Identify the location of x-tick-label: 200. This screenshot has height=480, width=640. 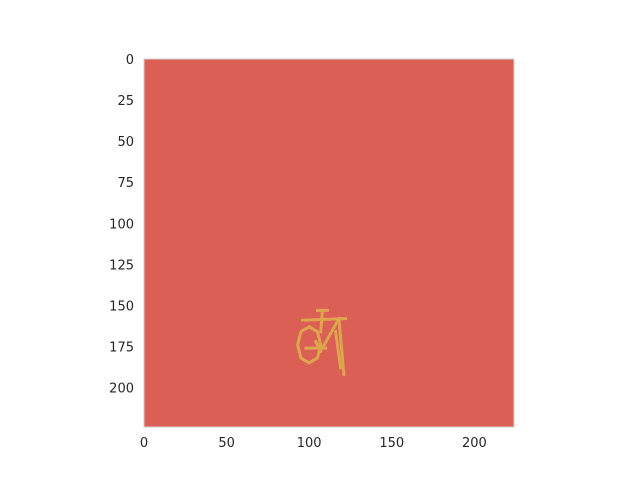
(474, 443).